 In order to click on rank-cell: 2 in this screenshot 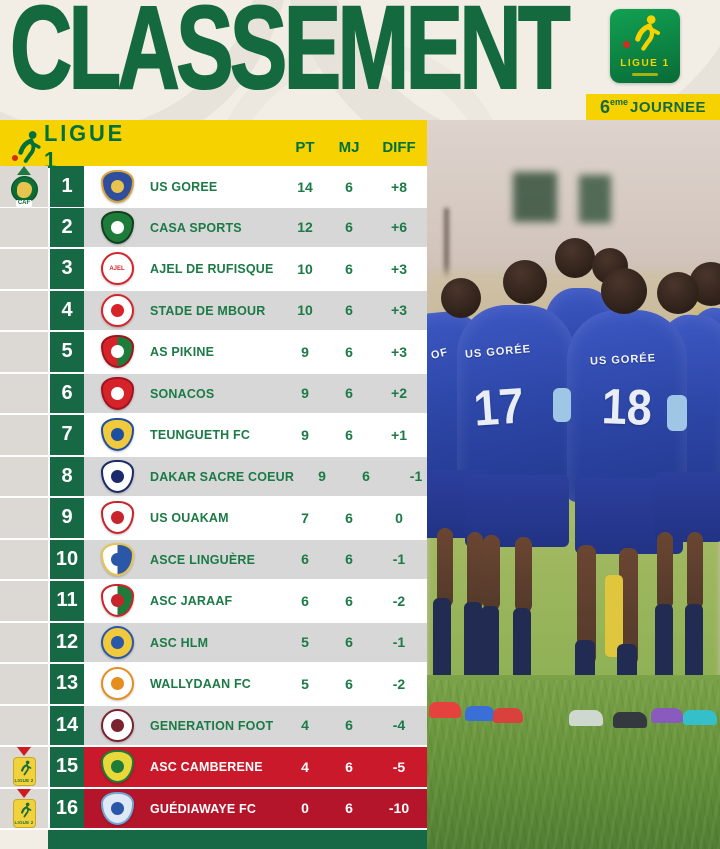, I will do `click(66, 227)`.